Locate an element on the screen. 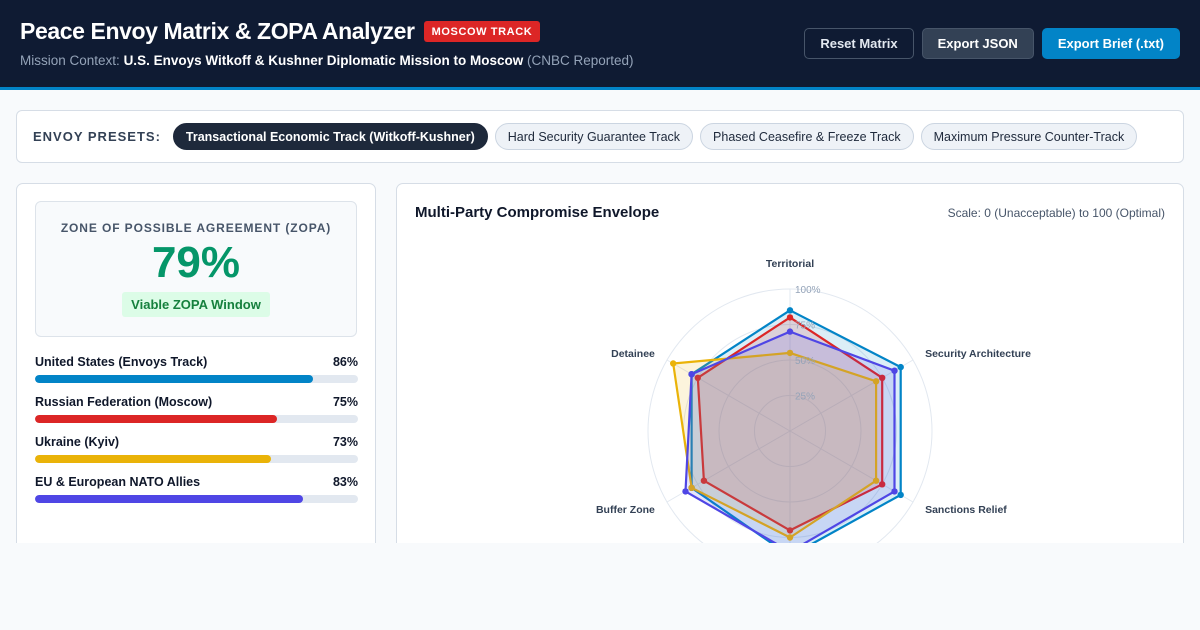  zopa-status-badge: Viable ZOPA Window is located at coordinates (196, 304).